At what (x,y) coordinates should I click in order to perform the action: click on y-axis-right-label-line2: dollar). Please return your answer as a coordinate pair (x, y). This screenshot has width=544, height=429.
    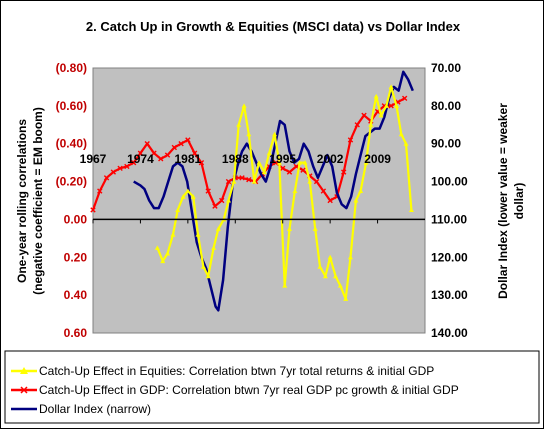
    Looking at the image, I should click on (519, 201).